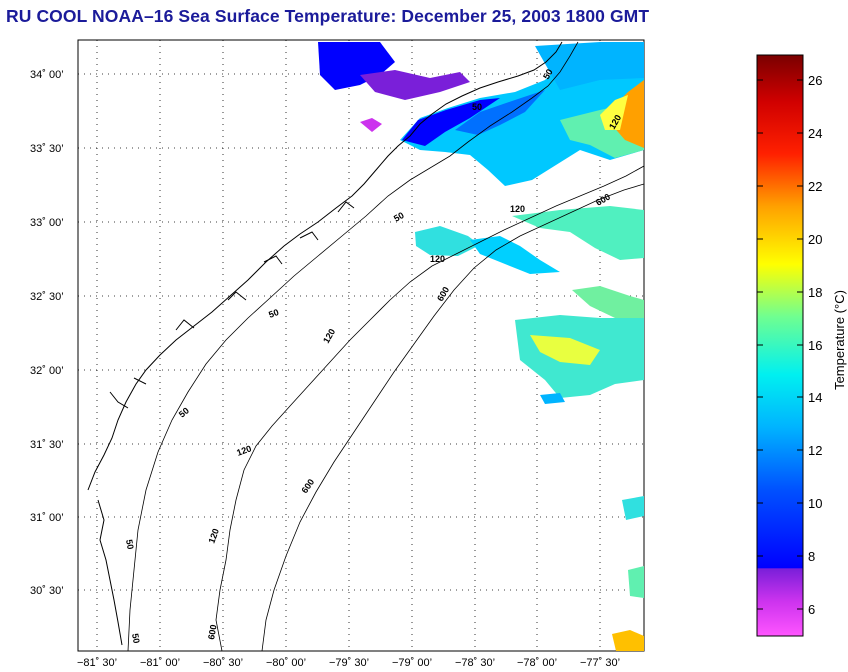 This screenshot has height=672, width=848. What do you see at coordinates (815, 450) in the screenshot?
I see `colorbar-tick-label: 12` at bounding box center [815, 450].